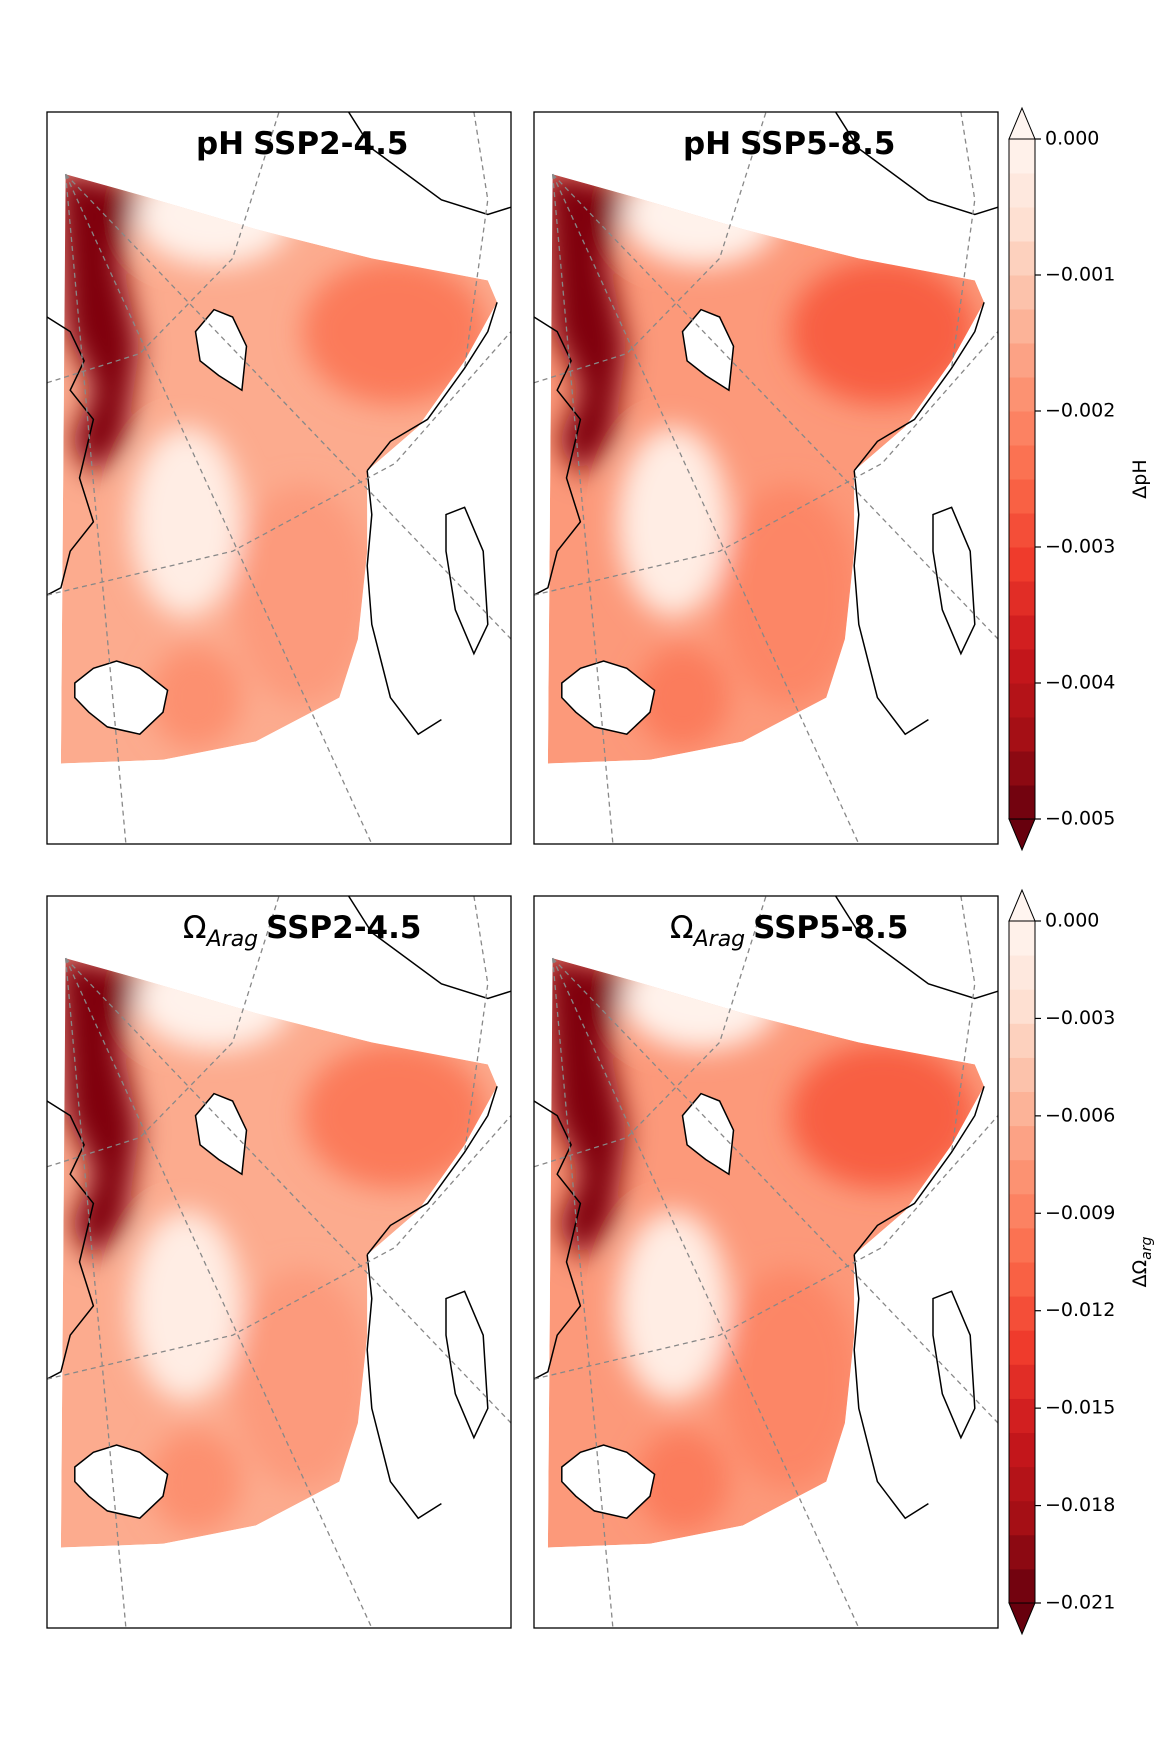  I want to click on colorbar-tick-label: −0.001, so click(1080, 275).